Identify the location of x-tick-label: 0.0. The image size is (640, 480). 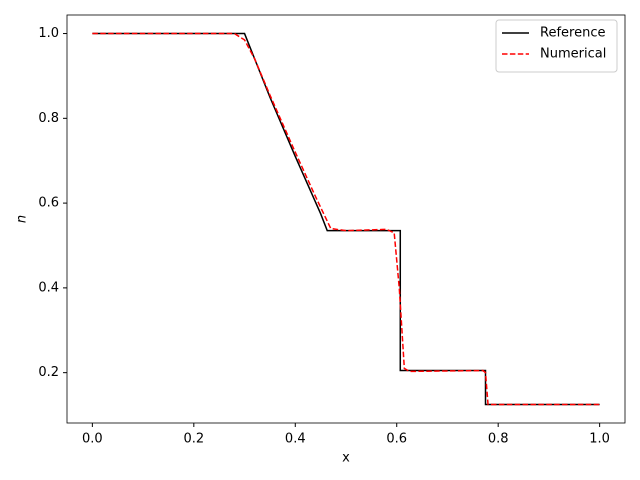
(92, 439).